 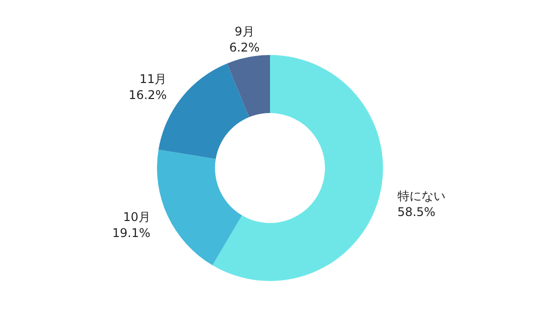 What do you see at coordinates (131, 233) in the screenshot?
I see `data-label: 19.1%` at bounding box center [131, 233].